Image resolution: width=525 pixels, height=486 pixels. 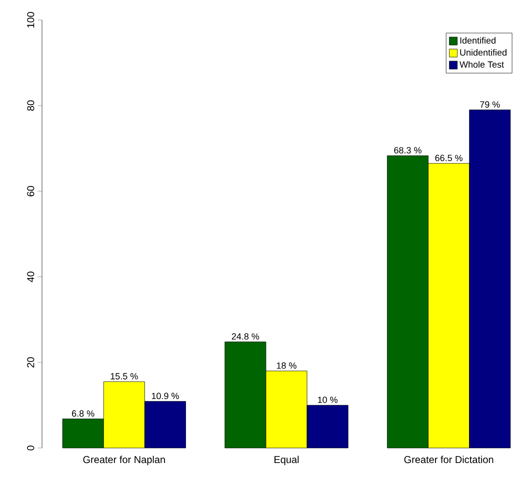 What do you see at coordinates (30, 277) in the screenshot?
I see `y-tick-label: 40` at bounding box center [30, 277].